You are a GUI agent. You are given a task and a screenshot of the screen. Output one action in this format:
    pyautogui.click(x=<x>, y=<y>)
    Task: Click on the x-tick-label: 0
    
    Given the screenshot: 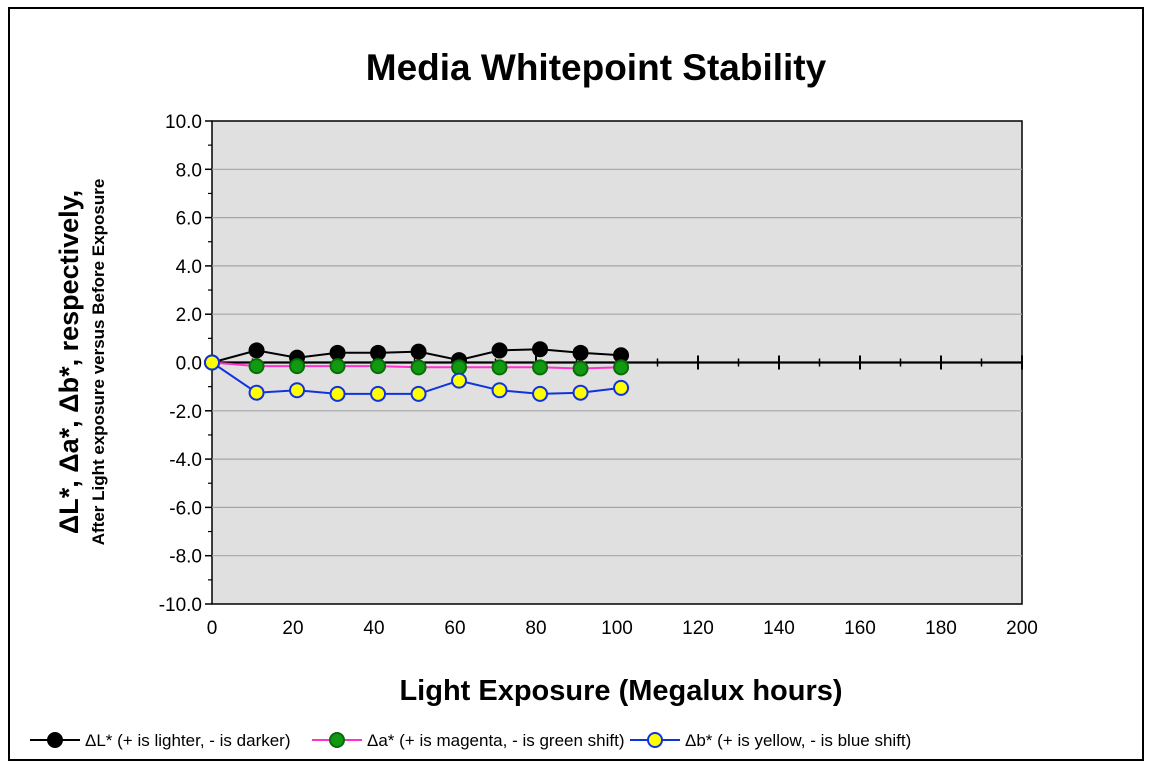 What is the action you would take?
    pyautogui.click(x=212, y=628)
    